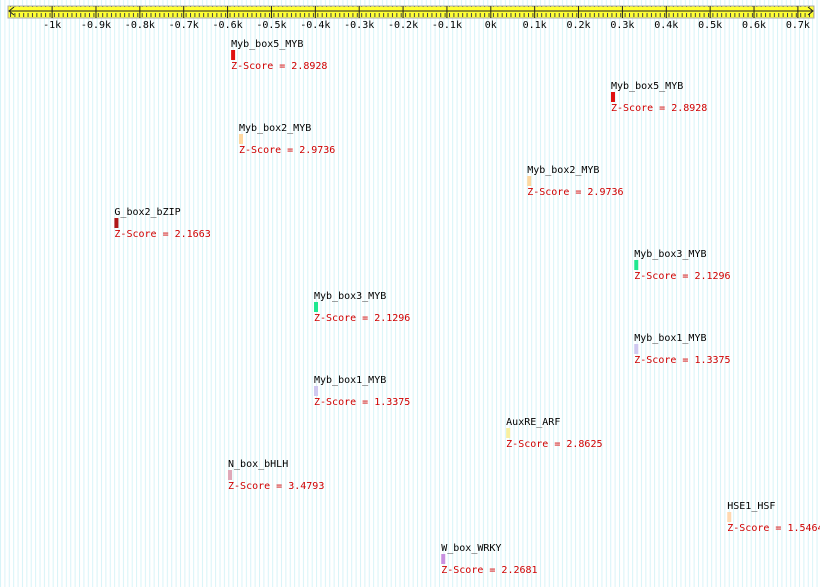  Describe the element at coordinates (751, 506) in the screenshot. I see `feature-name: HSE1_HSF` at that location.